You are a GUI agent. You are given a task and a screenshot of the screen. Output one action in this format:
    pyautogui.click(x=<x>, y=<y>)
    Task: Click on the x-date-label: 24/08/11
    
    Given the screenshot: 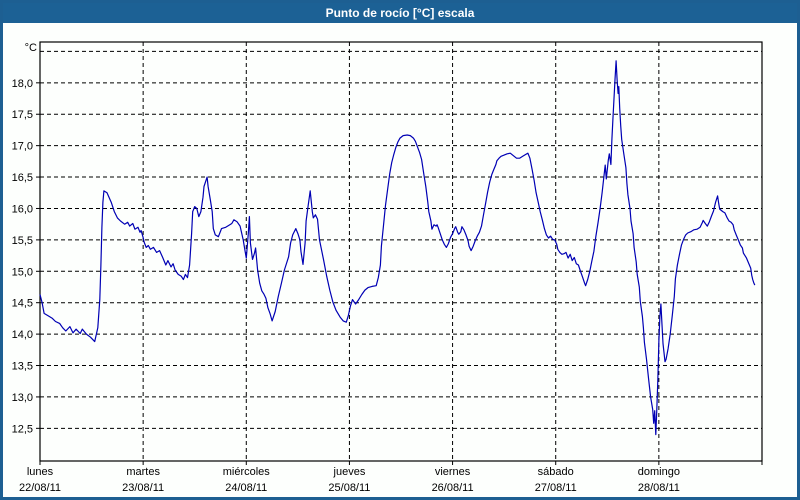 What is the action you would take?
    pyautogui.click(x=246, y=488)
    